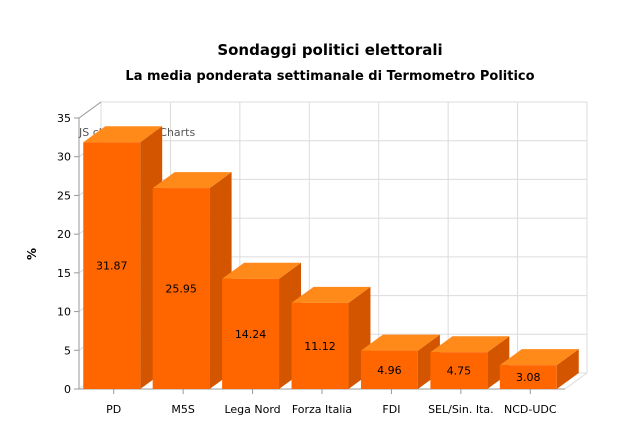 This screenshot has height=442, width=628. I want to click on data-label: 11.12, so click(320, 346).